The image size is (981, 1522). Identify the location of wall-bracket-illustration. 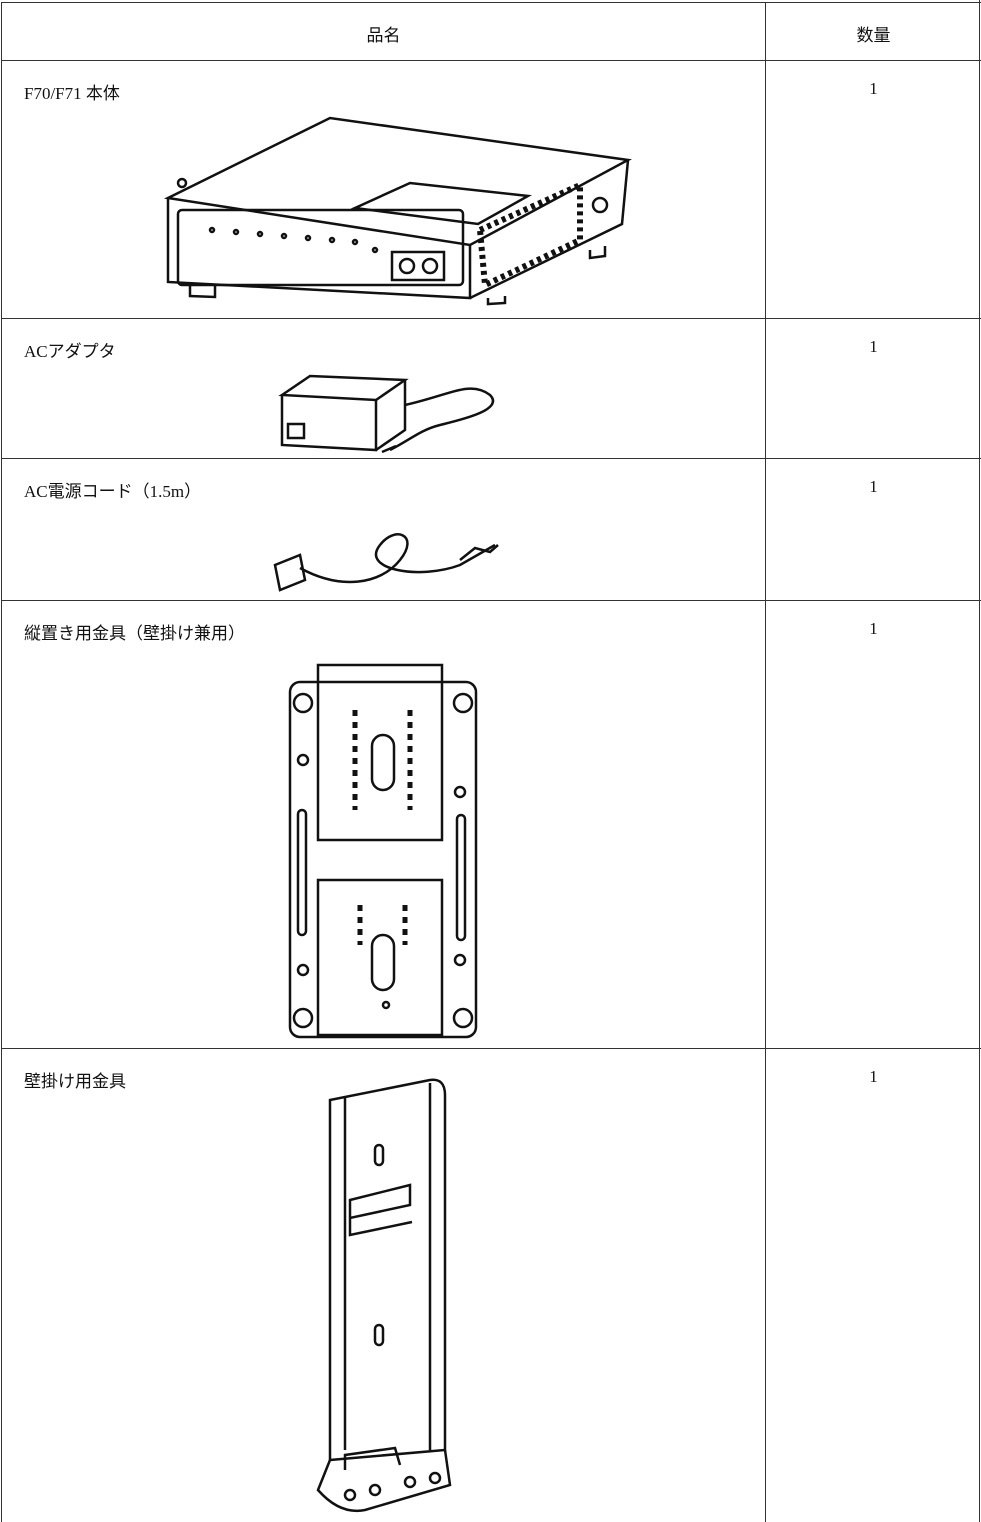
(384, 1295).